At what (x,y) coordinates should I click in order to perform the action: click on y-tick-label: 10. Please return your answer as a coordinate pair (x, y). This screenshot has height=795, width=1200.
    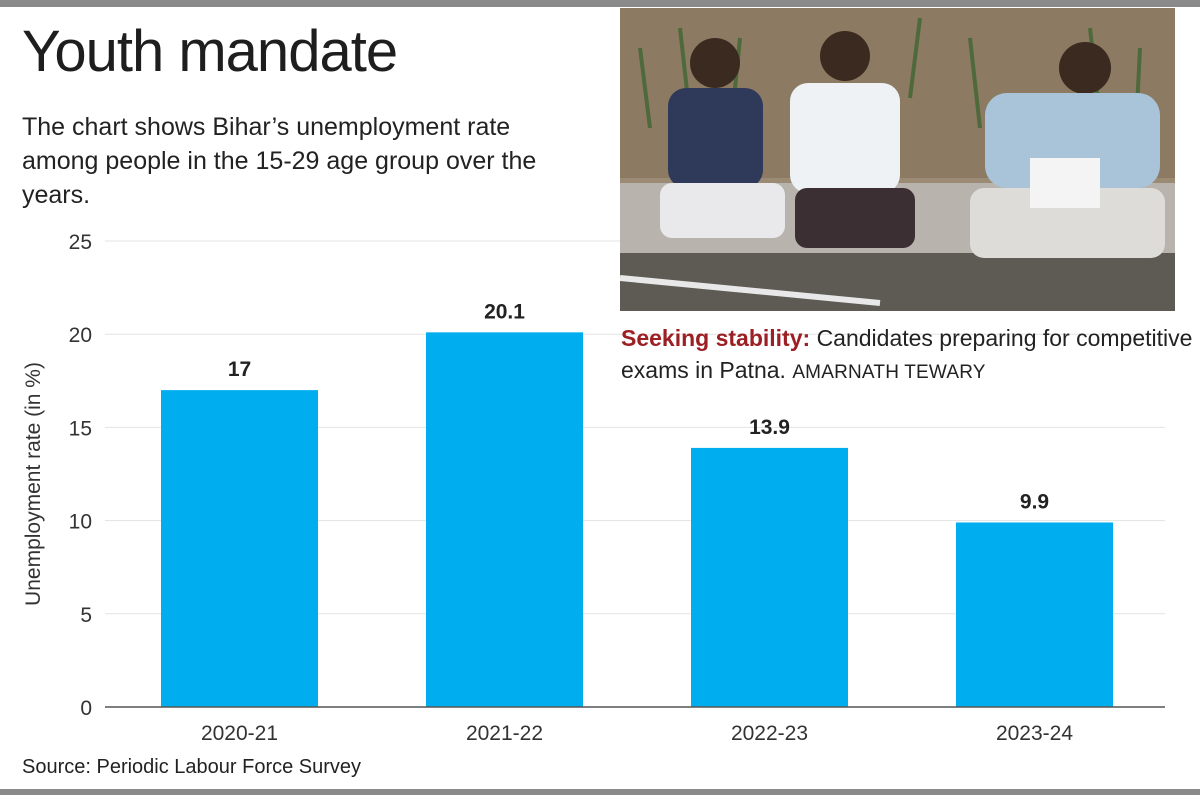
    Looking at the image, I should click on (80, 522).